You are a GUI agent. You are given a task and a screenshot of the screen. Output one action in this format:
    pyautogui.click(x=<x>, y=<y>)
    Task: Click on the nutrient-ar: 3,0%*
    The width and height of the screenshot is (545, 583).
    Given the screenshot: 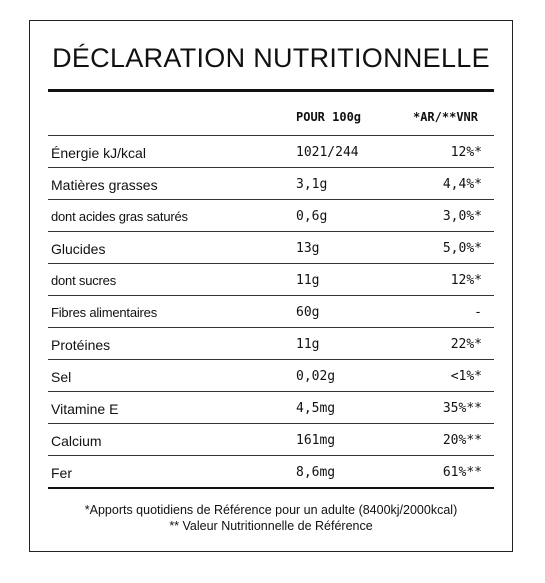 What is the action you would take?
    pyautogui.click(x=462, y=216)
    